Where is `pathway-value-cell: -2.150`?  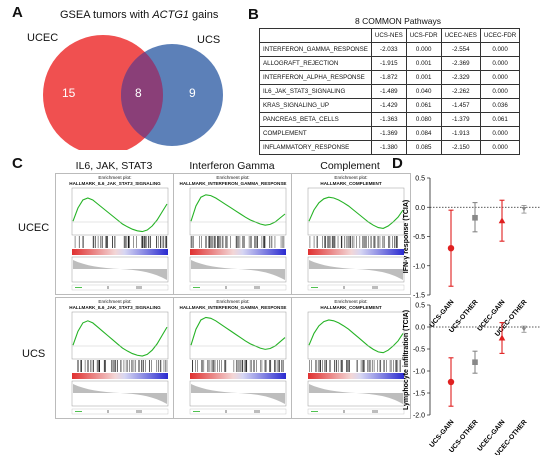
pathway-value-cell: -2.150 is located at coordinates (460, 147).